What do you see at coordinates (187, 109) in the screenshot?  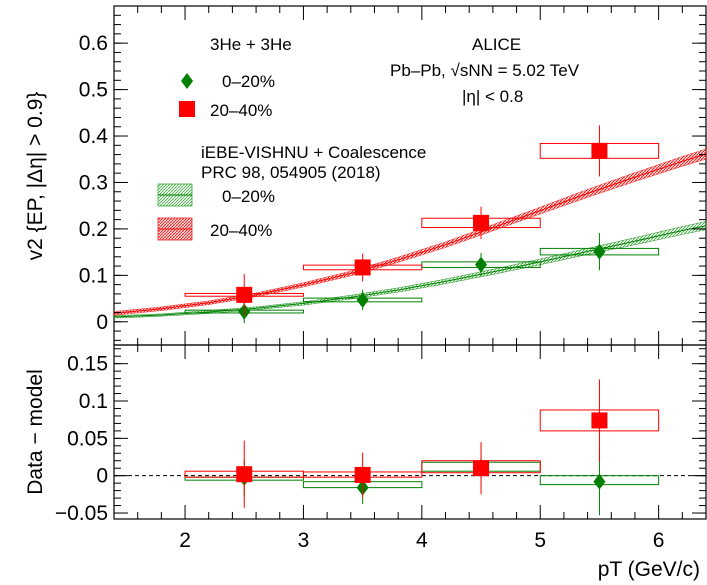 I see `legend-marker-square` at bounding box center [187, 109].